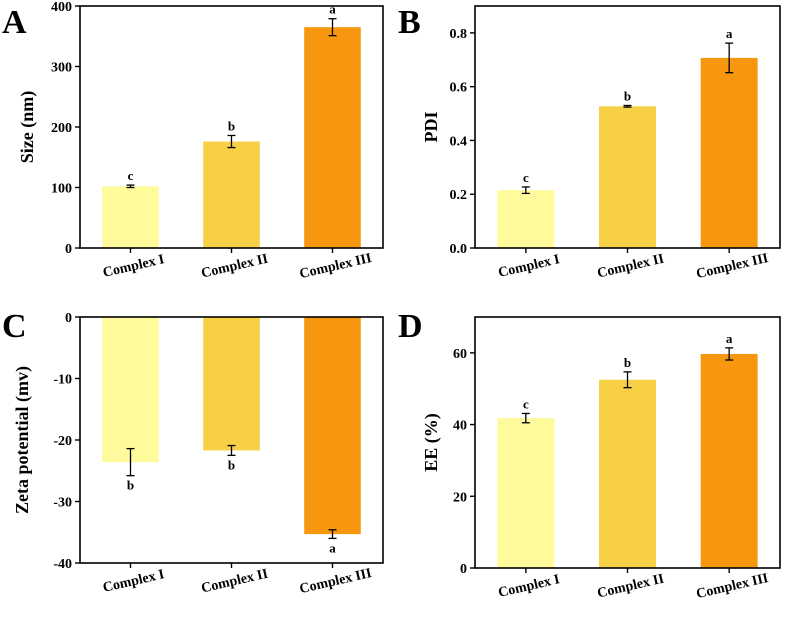 The height and width of the screenshot is (617, 789). Describe the element at coordinates (460, 497) in the screenshot. I see `y-tick-label: 20` at that location.